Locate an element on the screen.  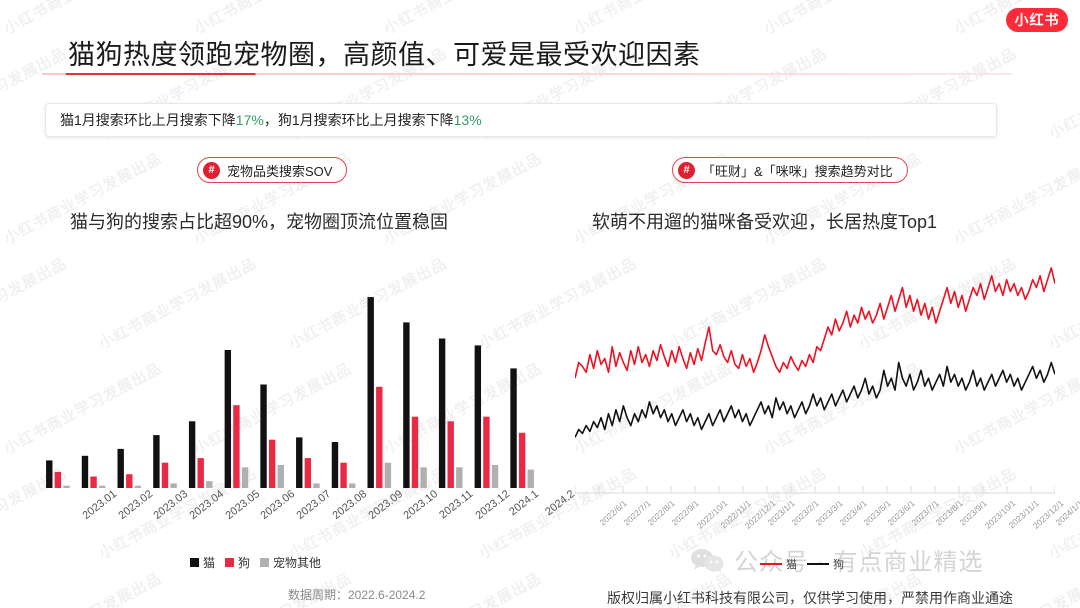
kpi-dog-label: 狗1月搜索环比上月搜索下降 is located at coordinates (365, 120).